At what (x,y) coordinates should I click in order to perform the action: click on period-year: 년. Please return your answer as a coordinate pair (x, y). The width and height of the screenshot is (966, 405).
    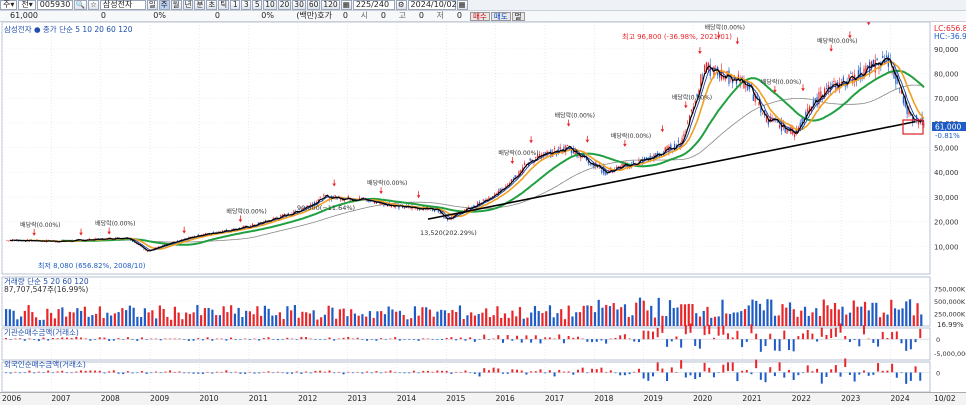
    Looking at the image, I should click on (188, 5).